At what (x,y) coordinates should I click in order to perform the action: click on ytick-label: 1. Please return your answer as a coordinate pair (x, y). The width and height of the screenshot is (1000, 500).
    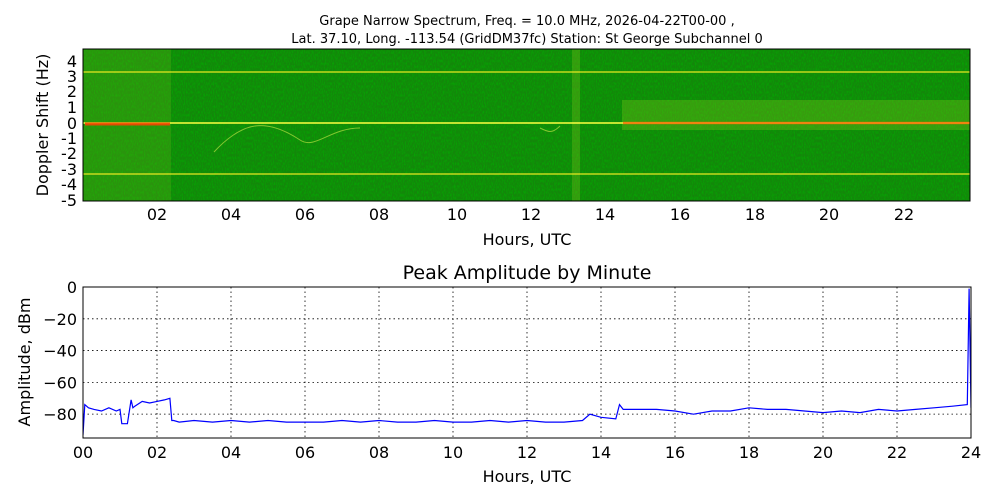
    Looking at the image, I should click on (72, 107).